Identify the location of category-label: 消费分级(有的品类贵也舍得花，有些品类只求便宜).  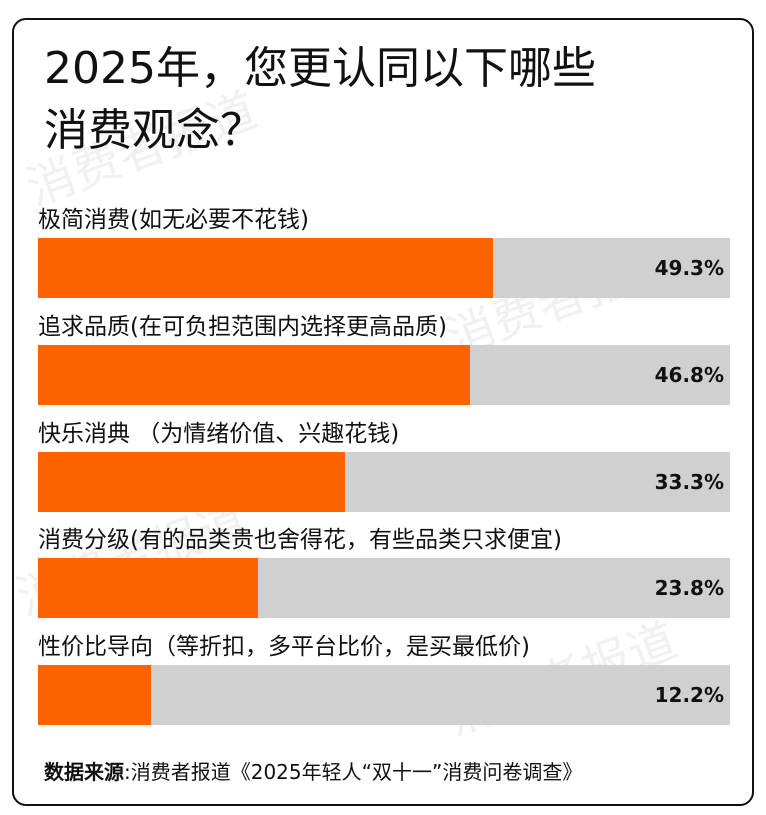
(300, 540).